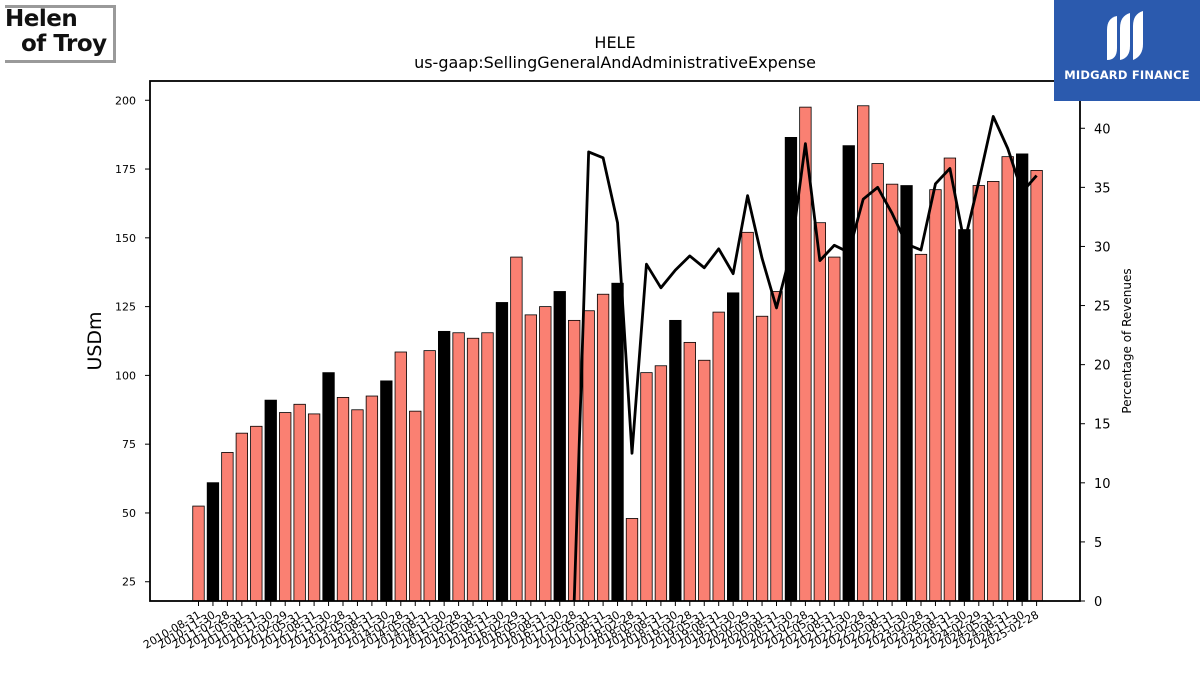 This screenshot has height=675, width=1200. I want to click on y2-tick-label: 35, so click(1102, 188).